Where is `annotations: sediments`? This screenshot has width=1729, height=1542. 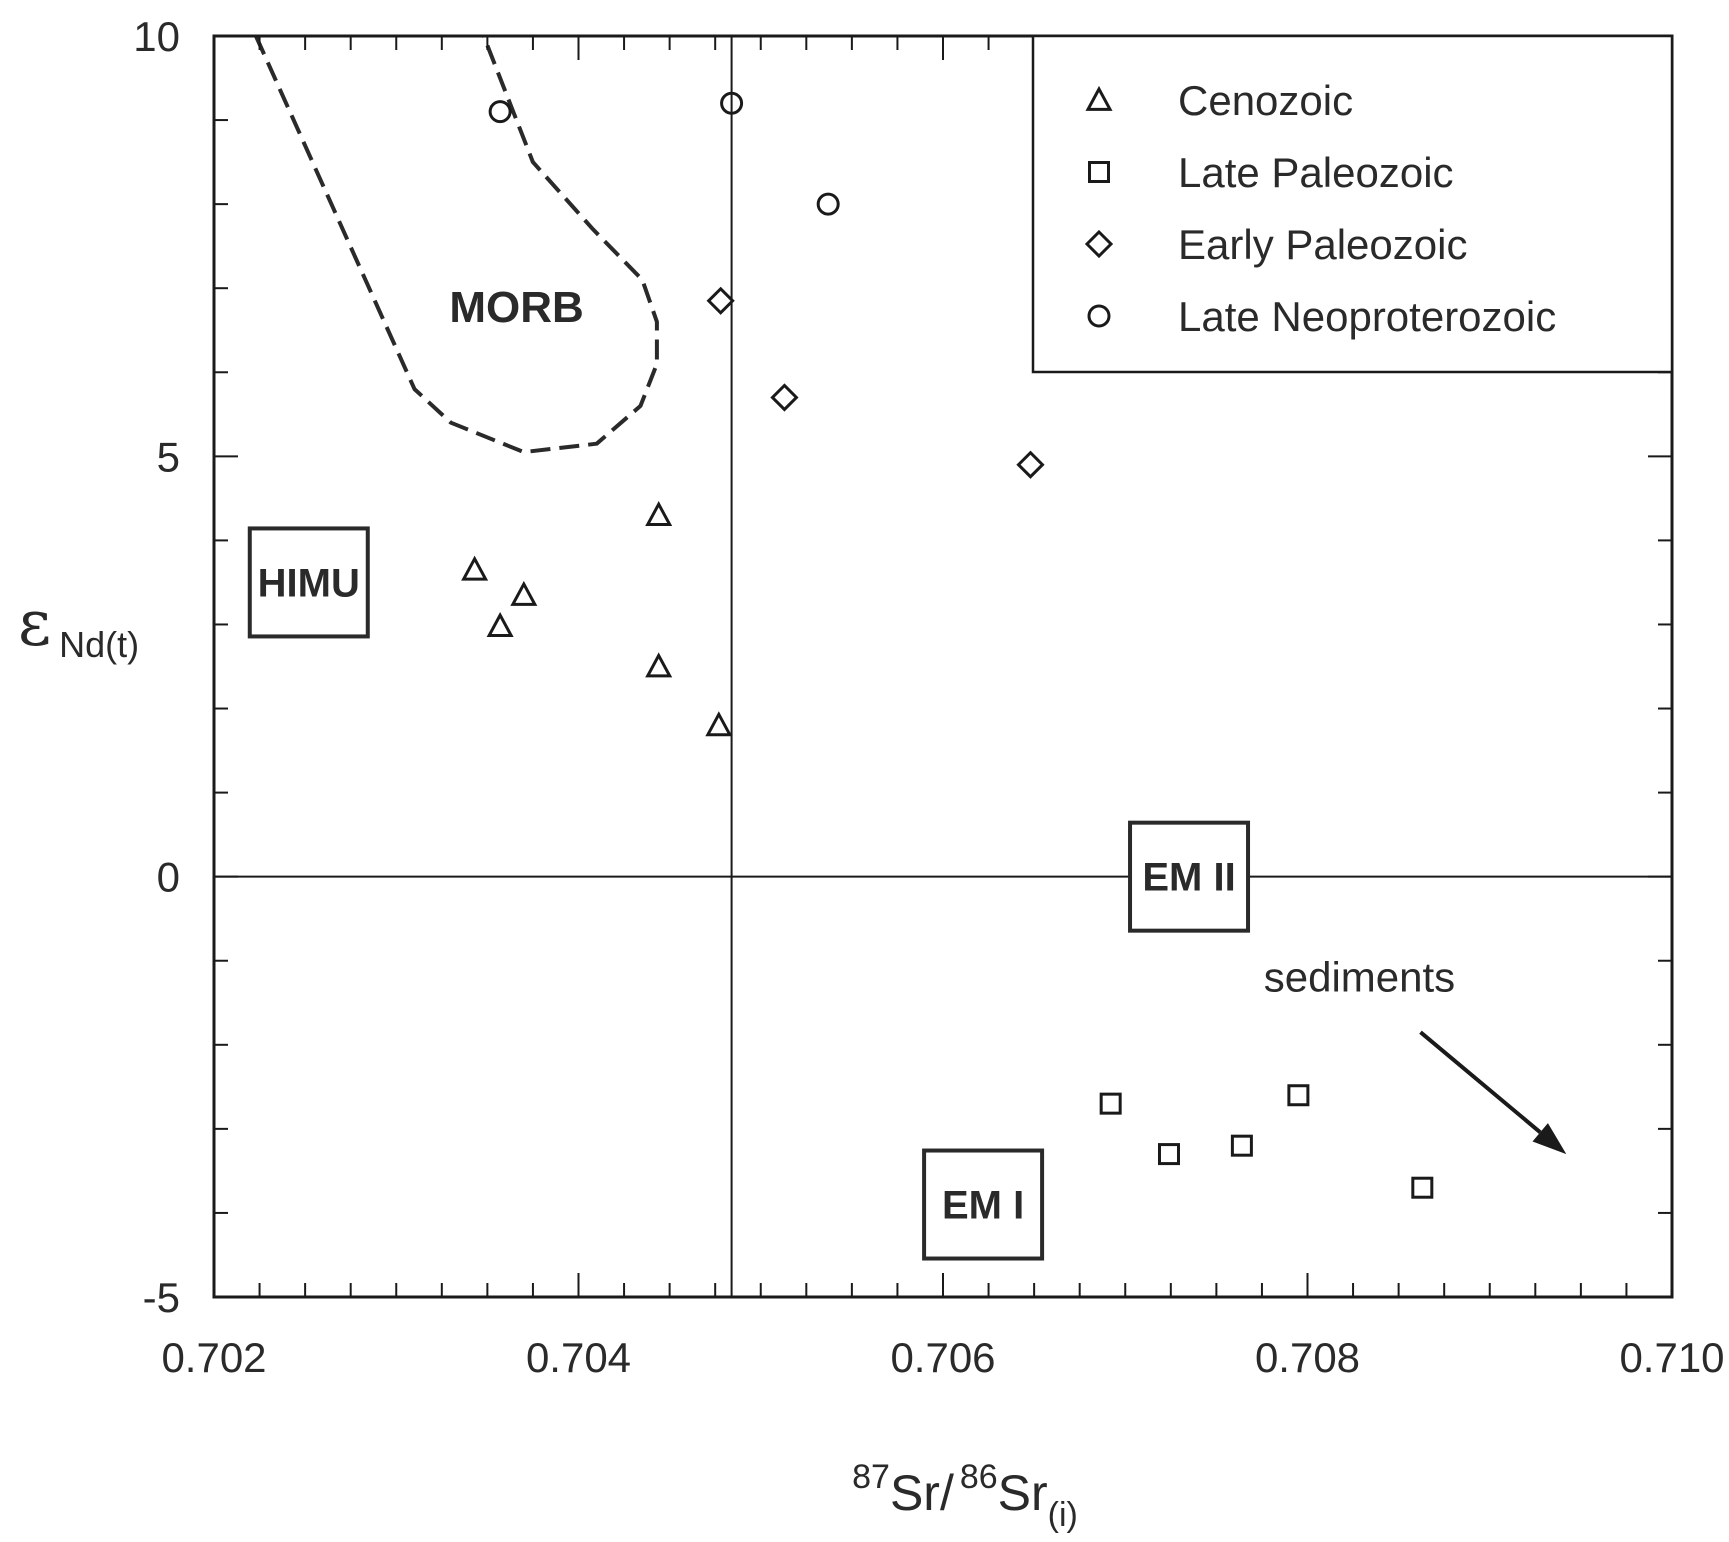
annotations: sediments is located at coordinates (1415, 1054).